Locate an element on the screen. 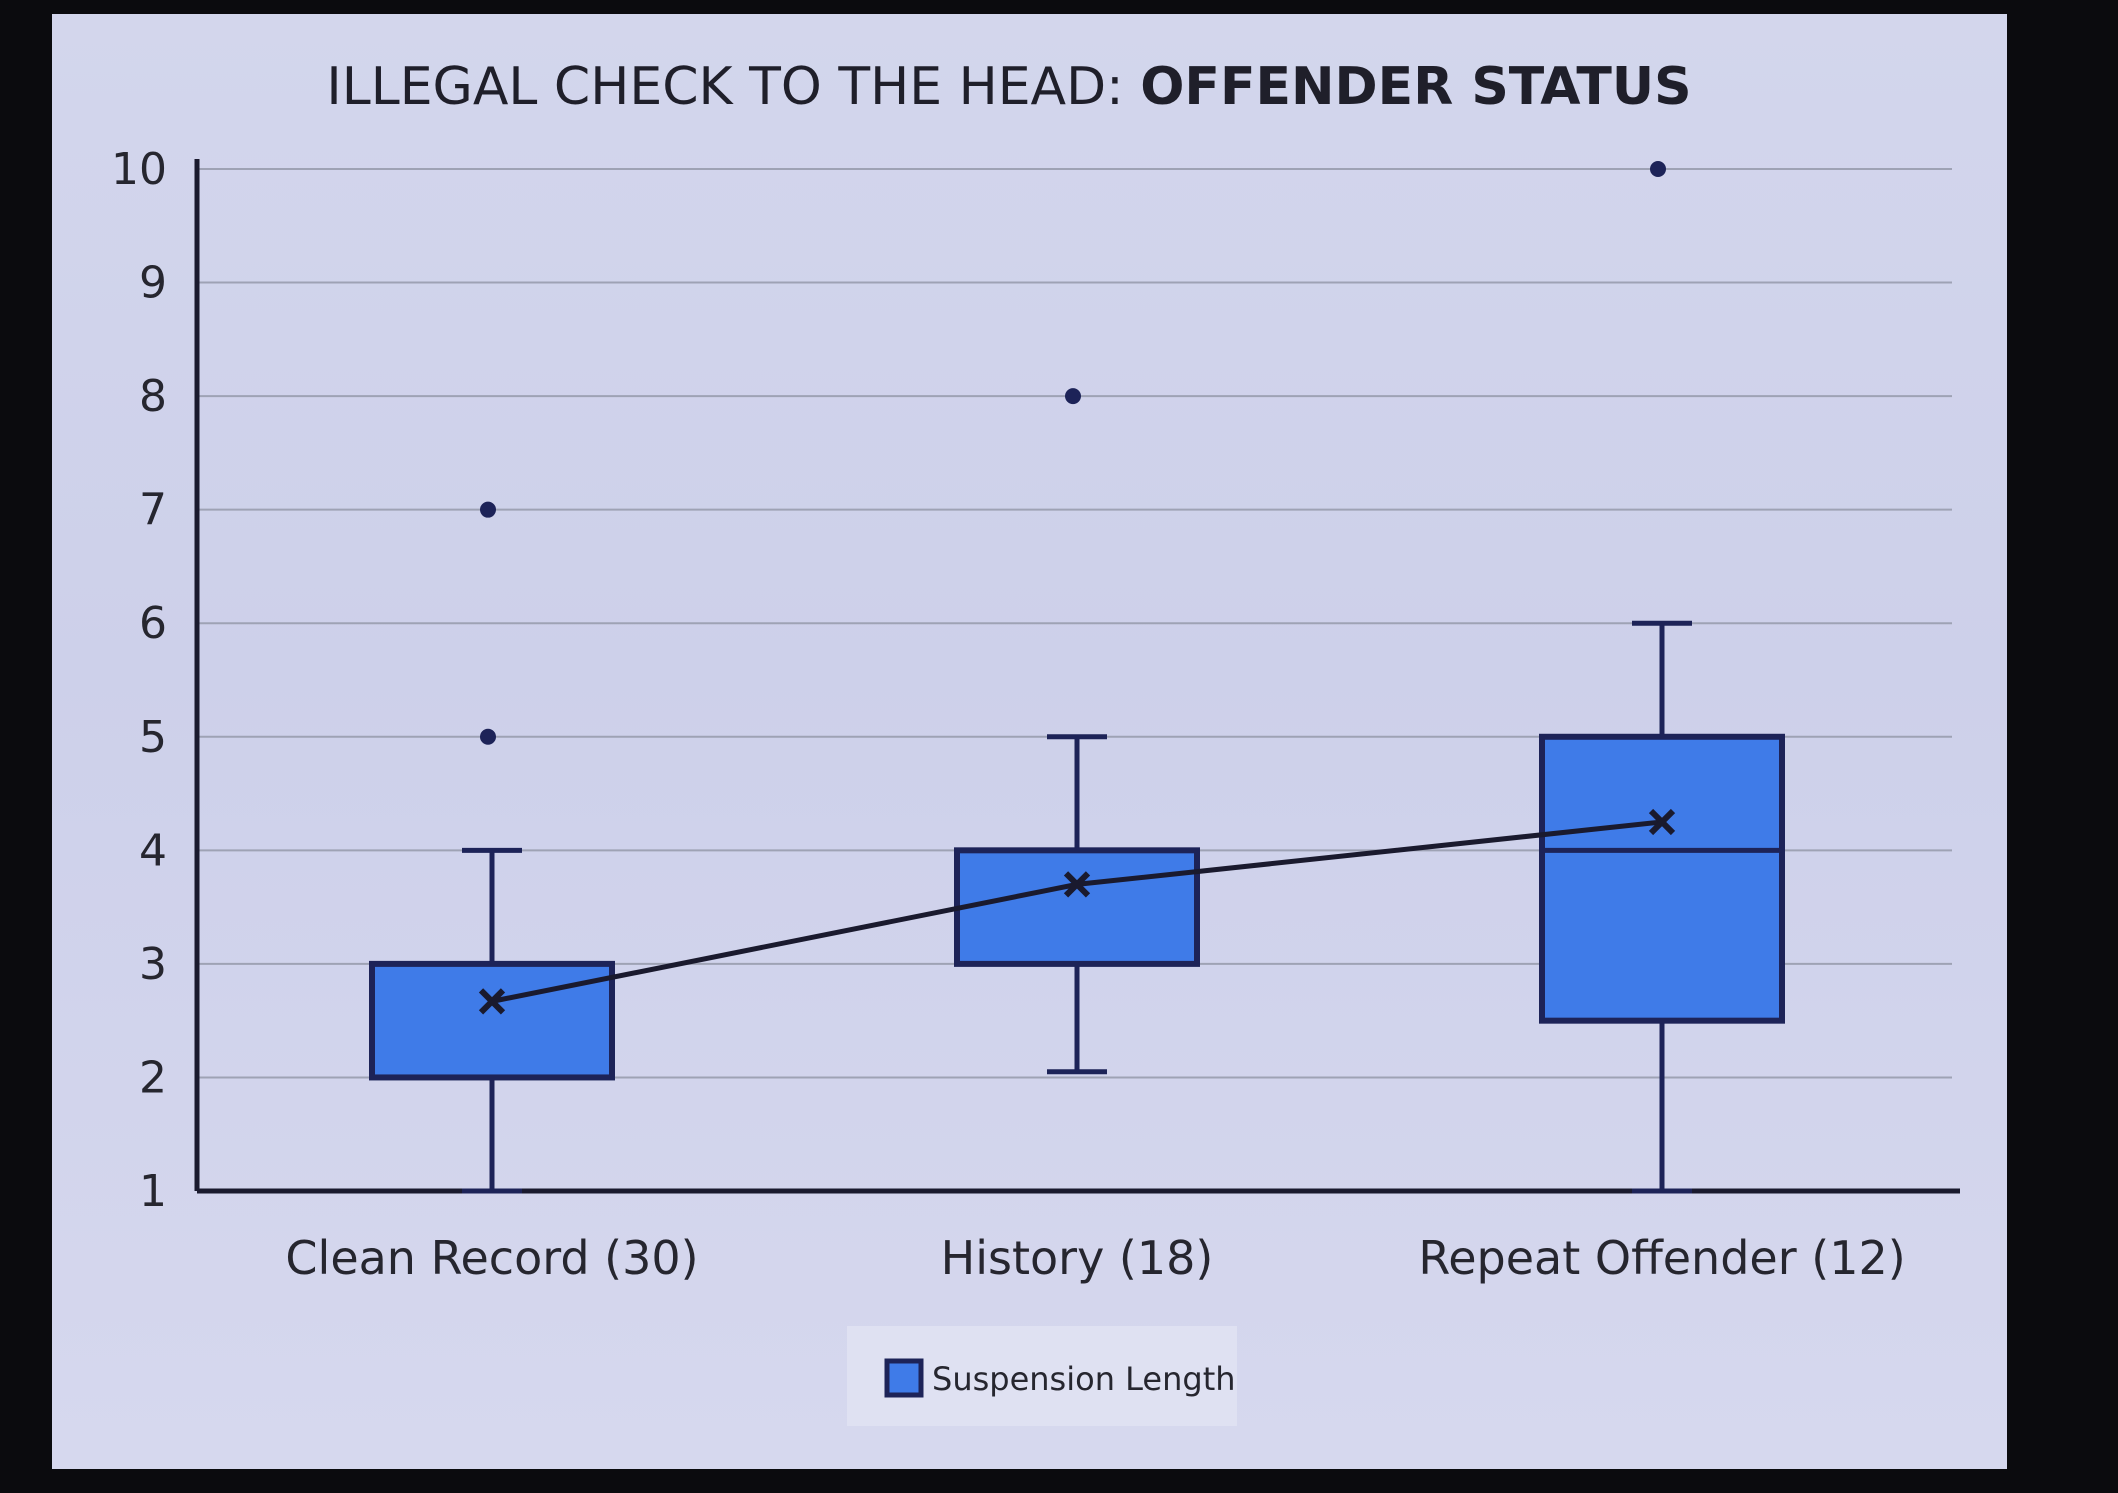 This screenshot has height=1493, width=2118. legend-swatch is located at coordinates (904, 1378).